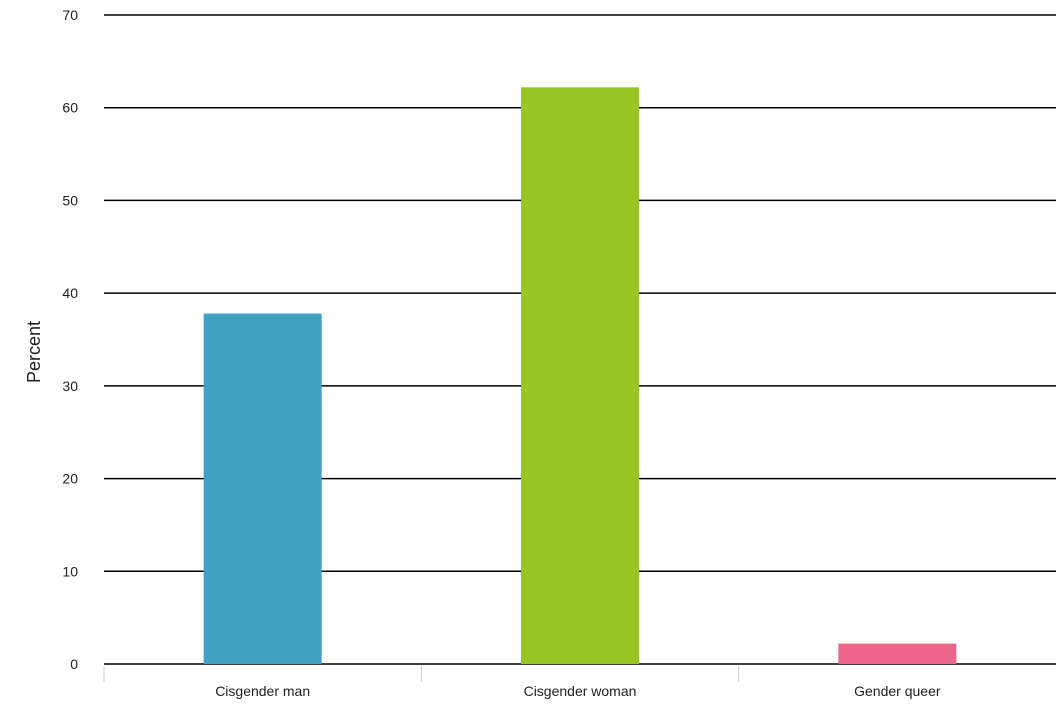  What do you see at coordinates (70, 479) in the screenshot?
I see `y-tick-label: 20` at bounding box center [70, 479].